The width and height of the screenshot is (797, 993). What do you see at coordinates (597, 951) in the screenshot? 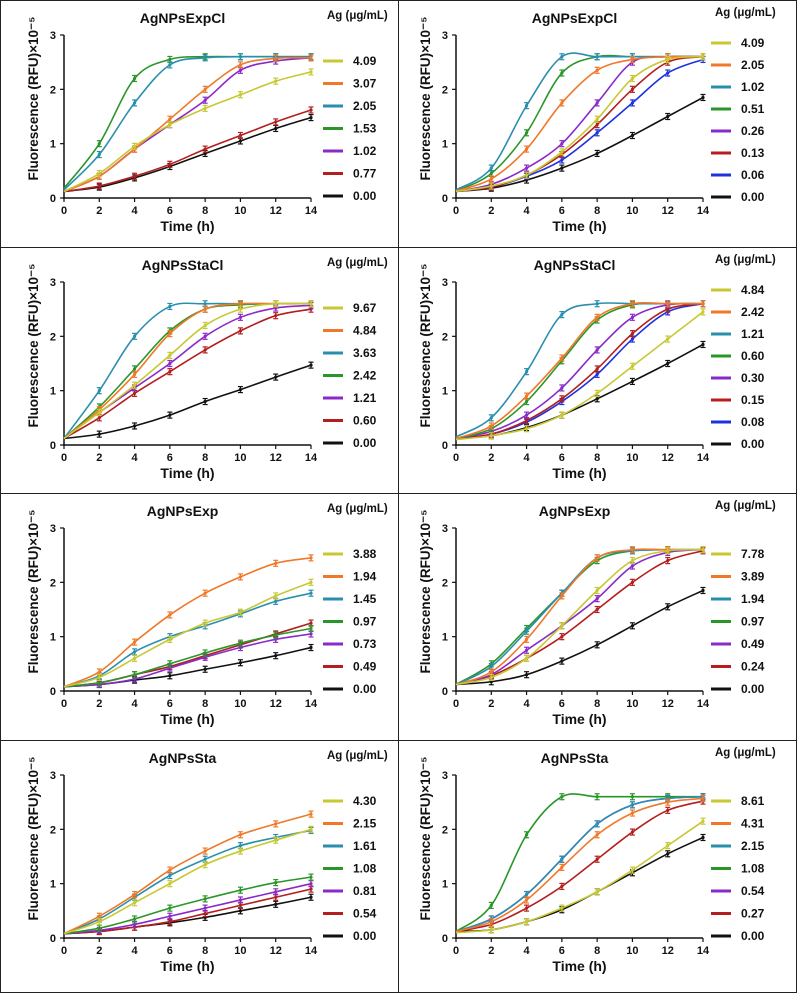
I see `x-tick-label: 8` at bounding box center [597, 951].